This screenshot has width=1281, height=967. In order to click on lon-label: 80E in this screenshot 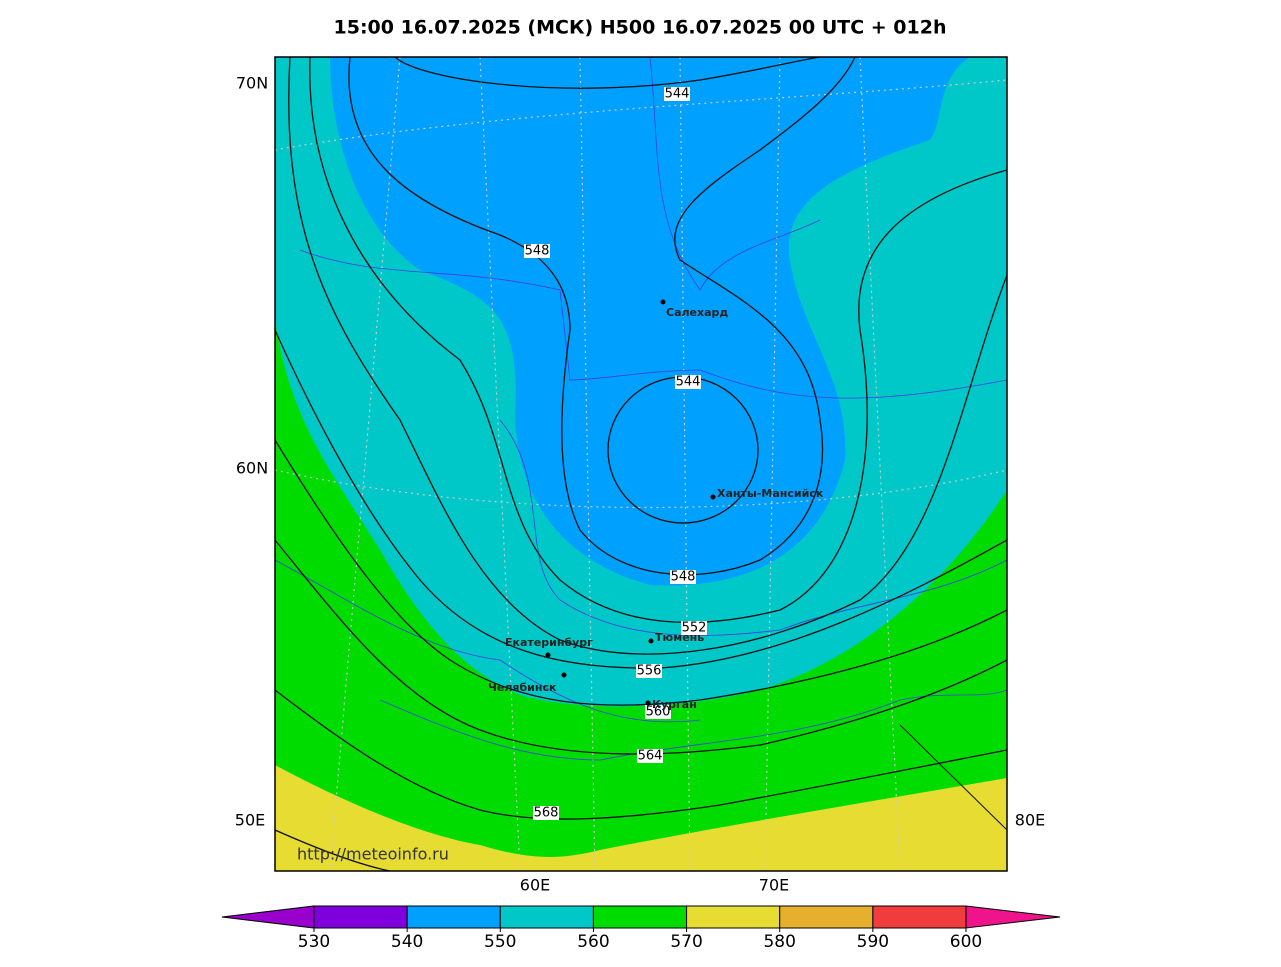, I will do `click(1030, 820)`.